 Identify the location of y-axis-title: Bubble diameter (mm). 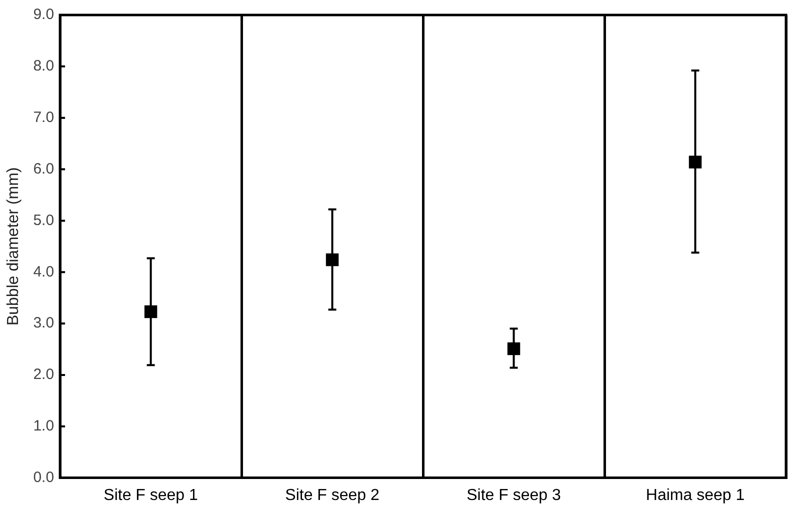
(13, 246).